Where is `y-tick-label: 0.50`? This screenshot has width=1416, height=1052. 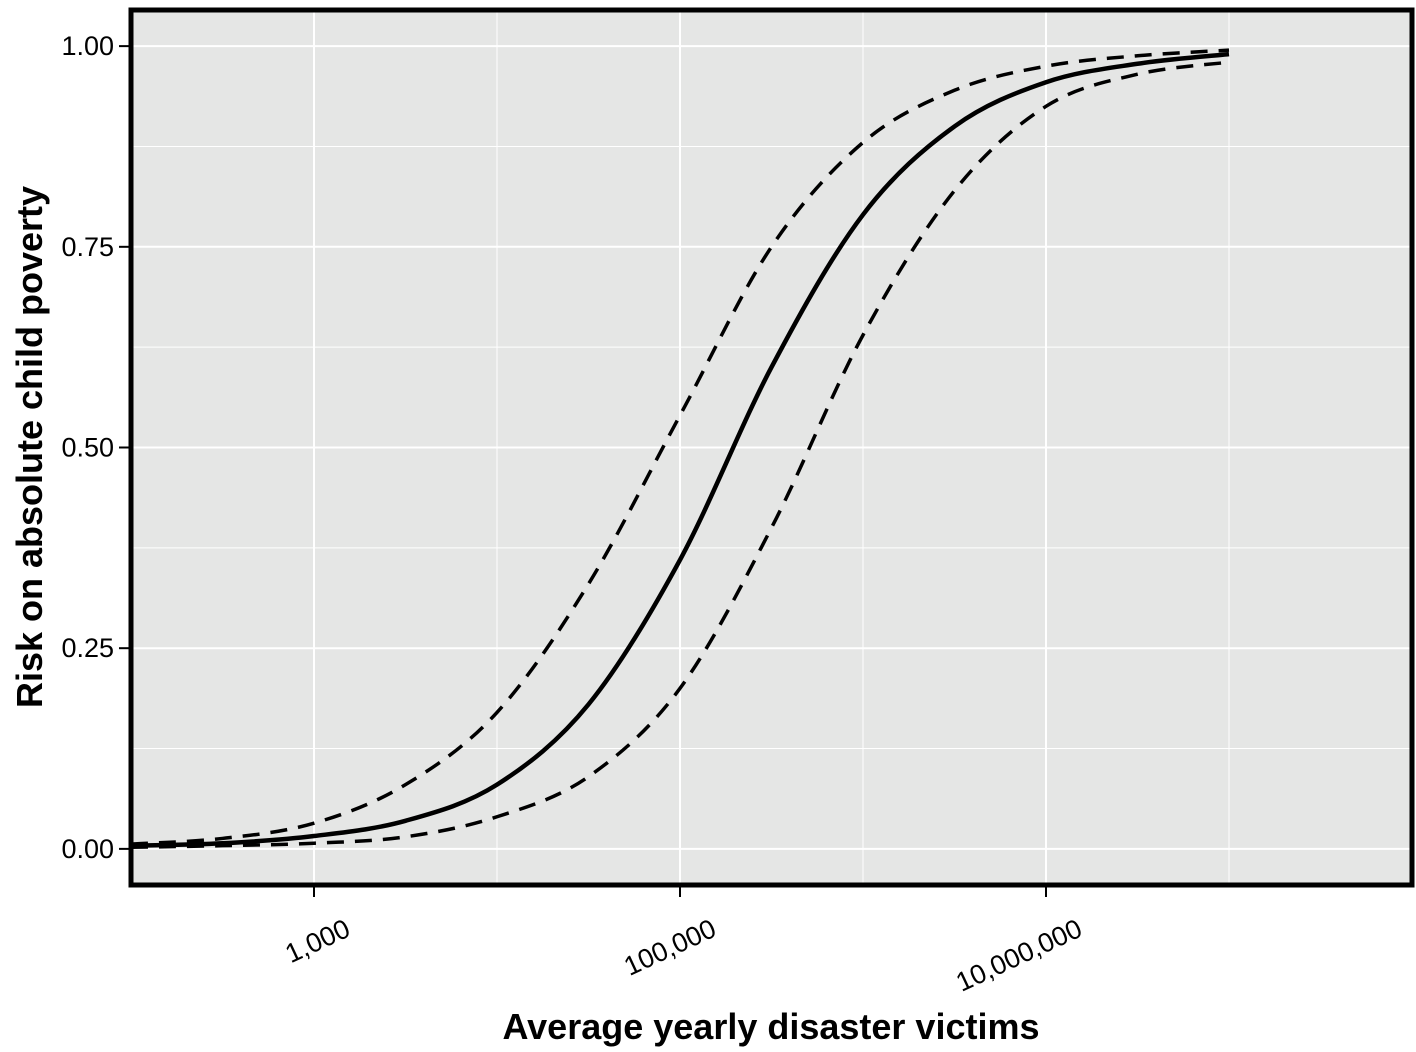 y-tick-label: 0.50 is located at coordinates (87, 448).